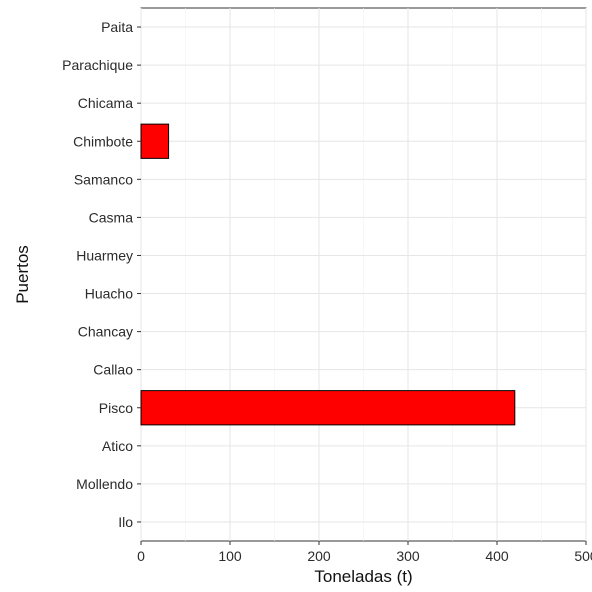 The image size is (592, 592). I want to click on y-tick-label: Mollendo, so click(104, 484).